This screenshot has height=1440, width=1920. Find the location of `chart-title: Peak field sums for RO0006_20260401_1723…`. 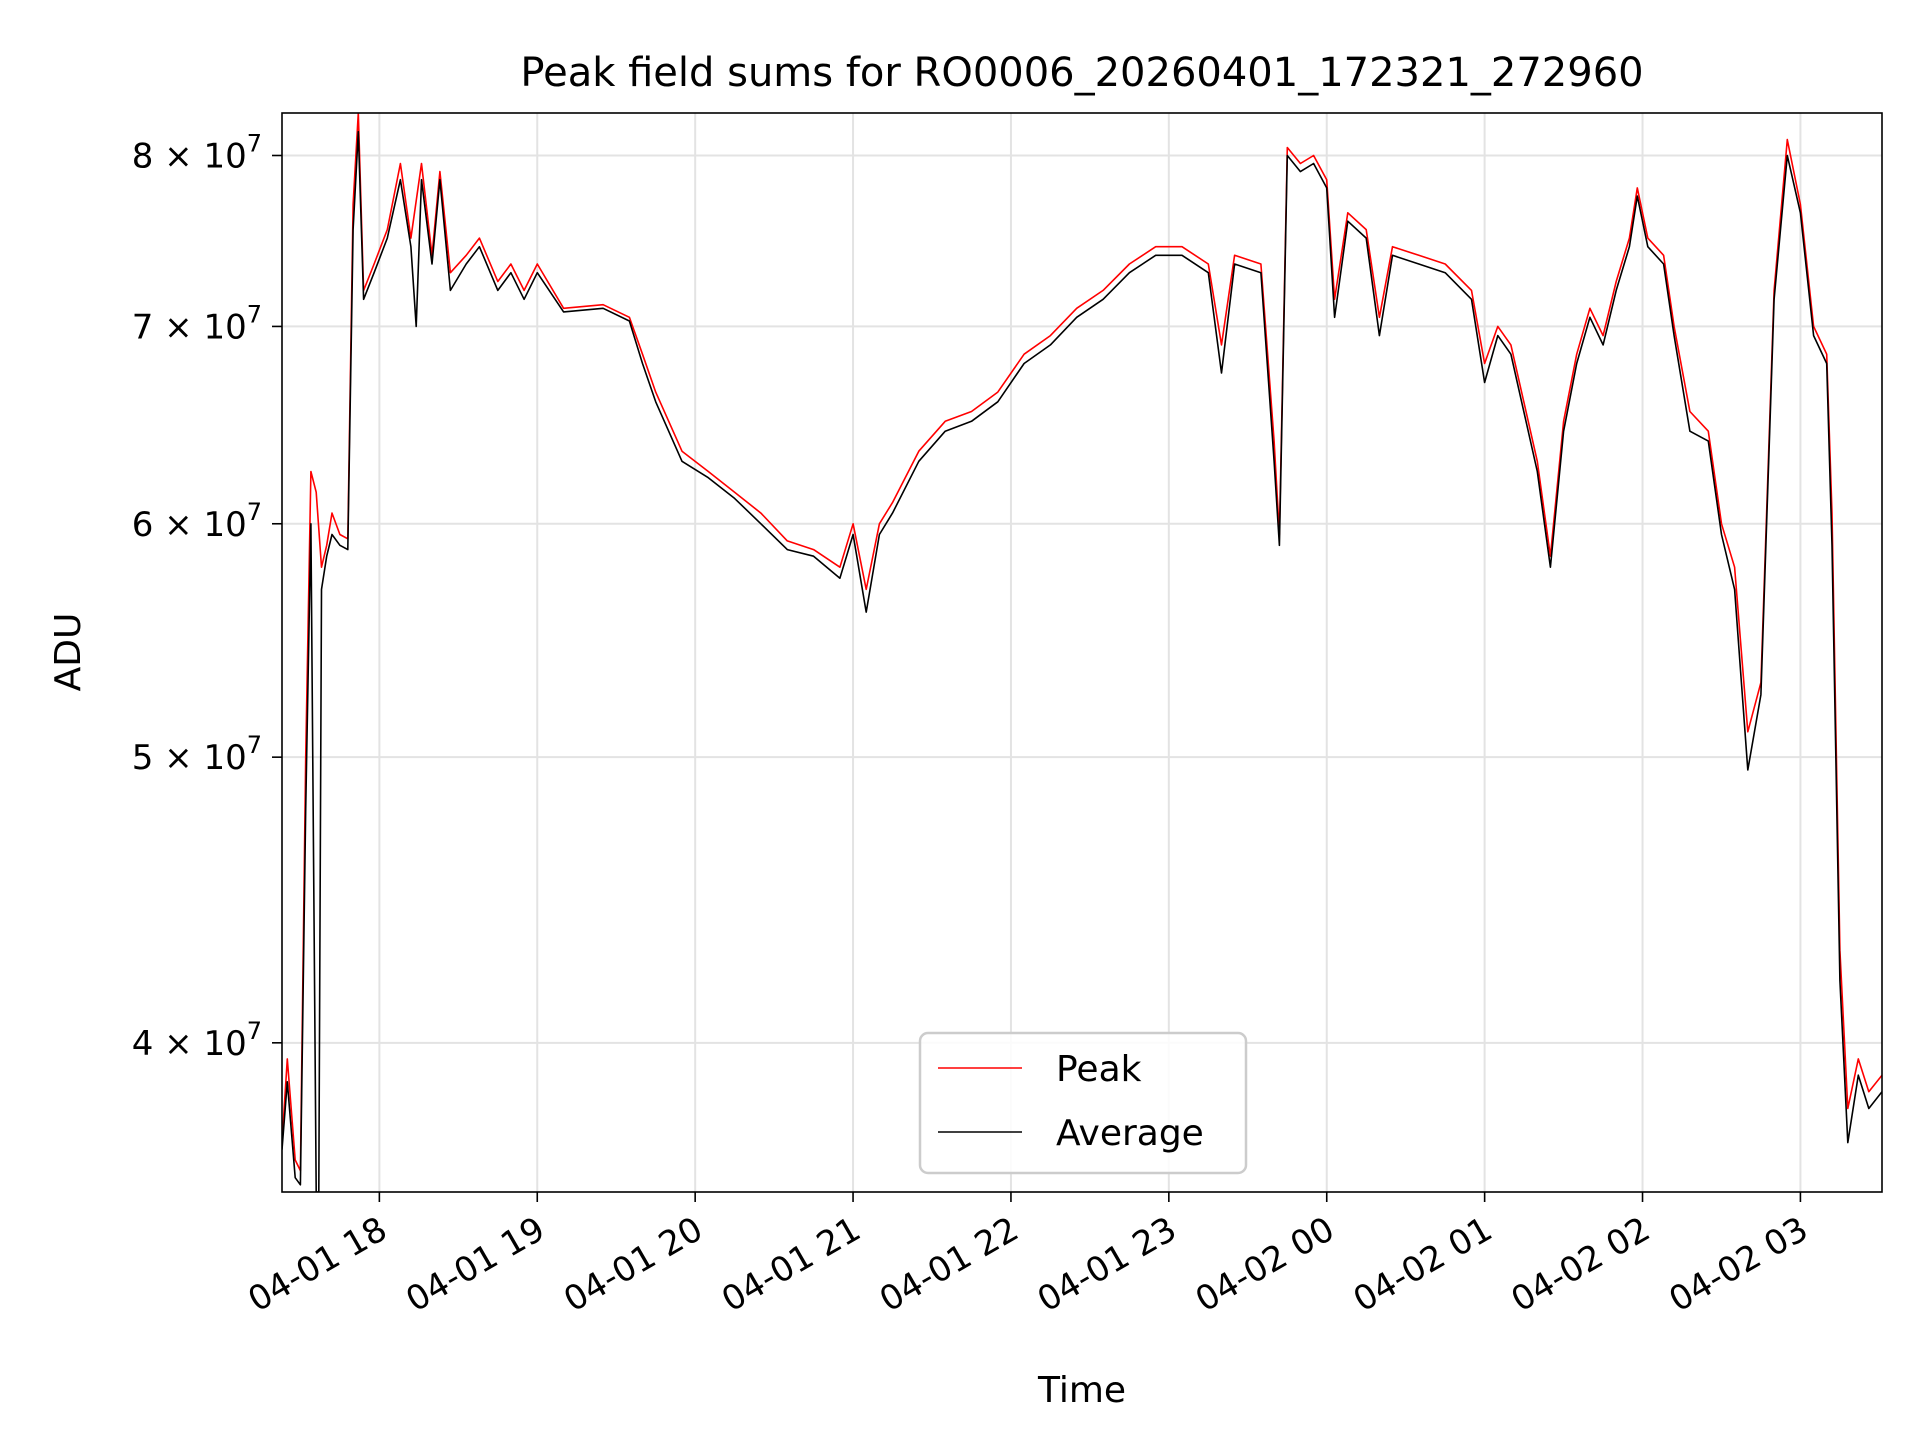

chart-title: Peak field sums for RO0006_20260401_1723… is located at coordinates (1081, 73).